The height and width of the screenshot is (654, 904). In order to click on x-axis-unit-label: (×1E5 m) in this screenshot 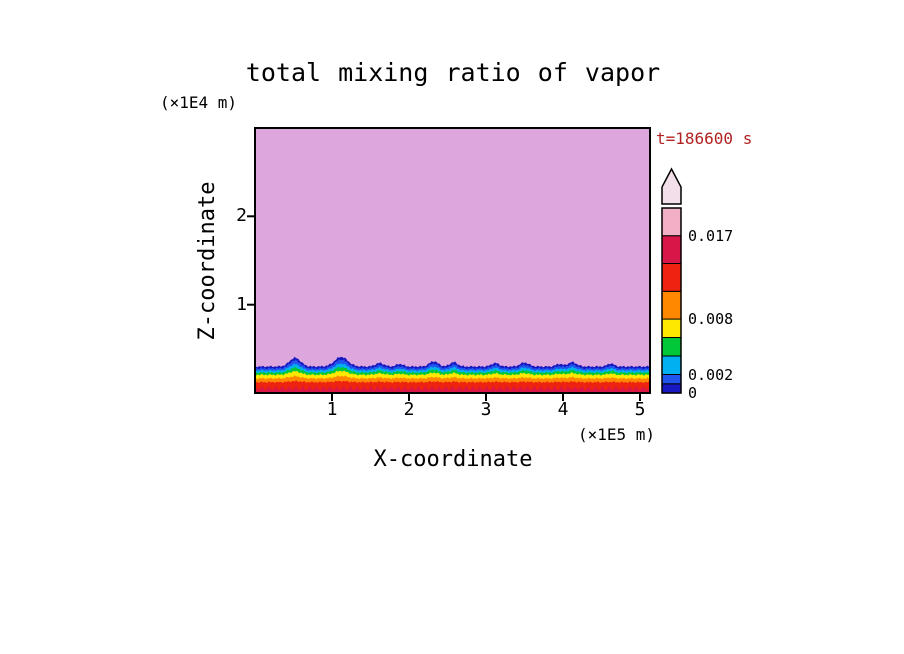, I will do `click(616, 434)`.